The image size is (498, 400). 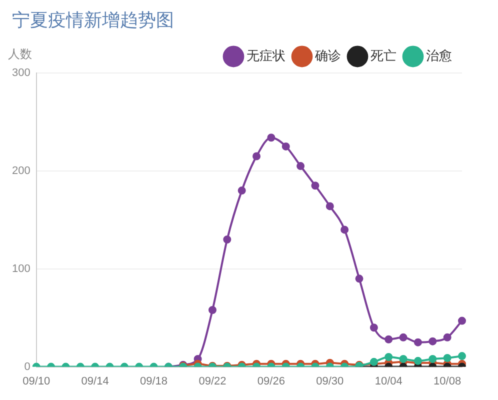 I want to click on legend-label: 确诊, so click(x=327, y=56).